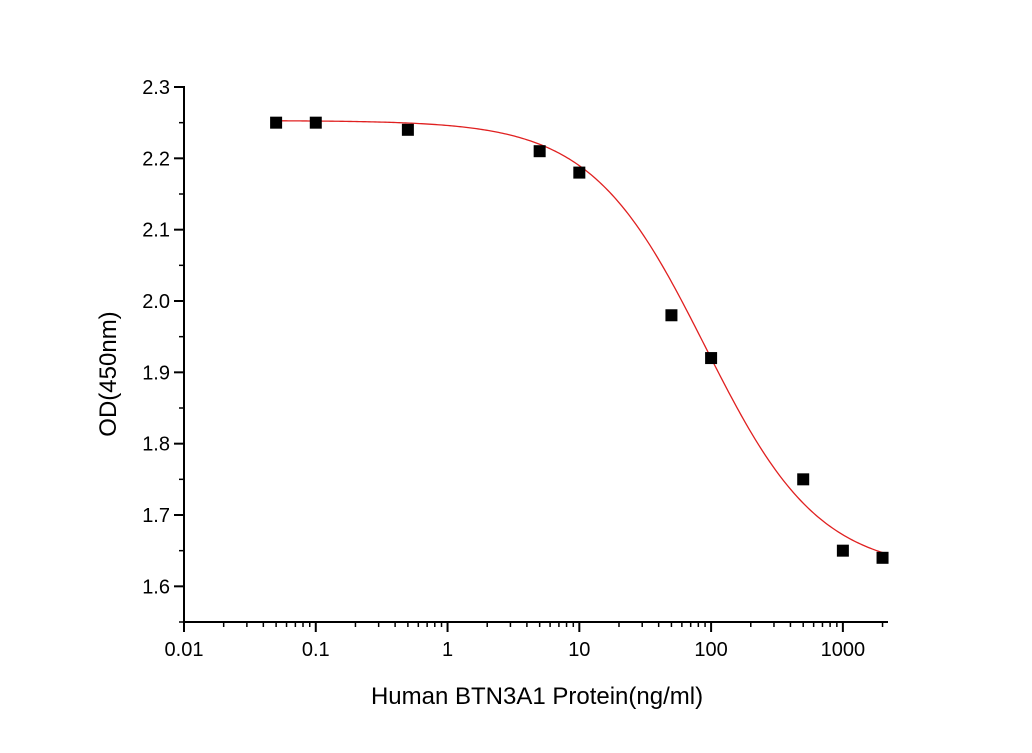  Describe the element at coordinates (156, 88) in the screenshot. I see `y-tick-label: 2.3` at that location.